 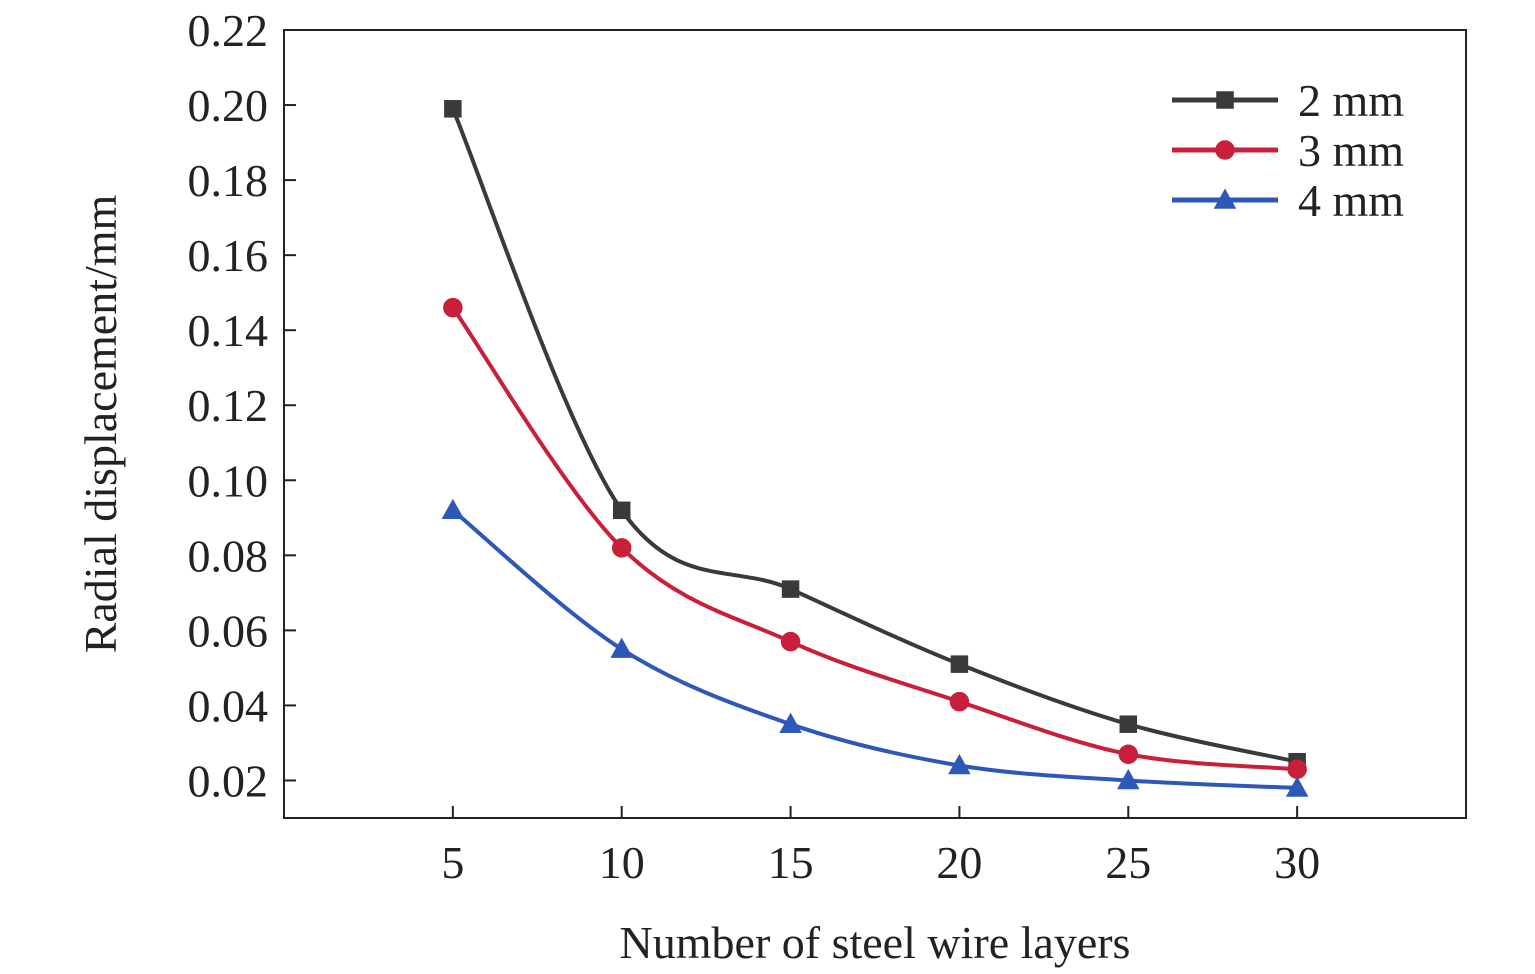 What do you see at coordinates (228, 255) in the screenshot?
I see `y-tick-label: 0.16` at bounding box center [228, 255].